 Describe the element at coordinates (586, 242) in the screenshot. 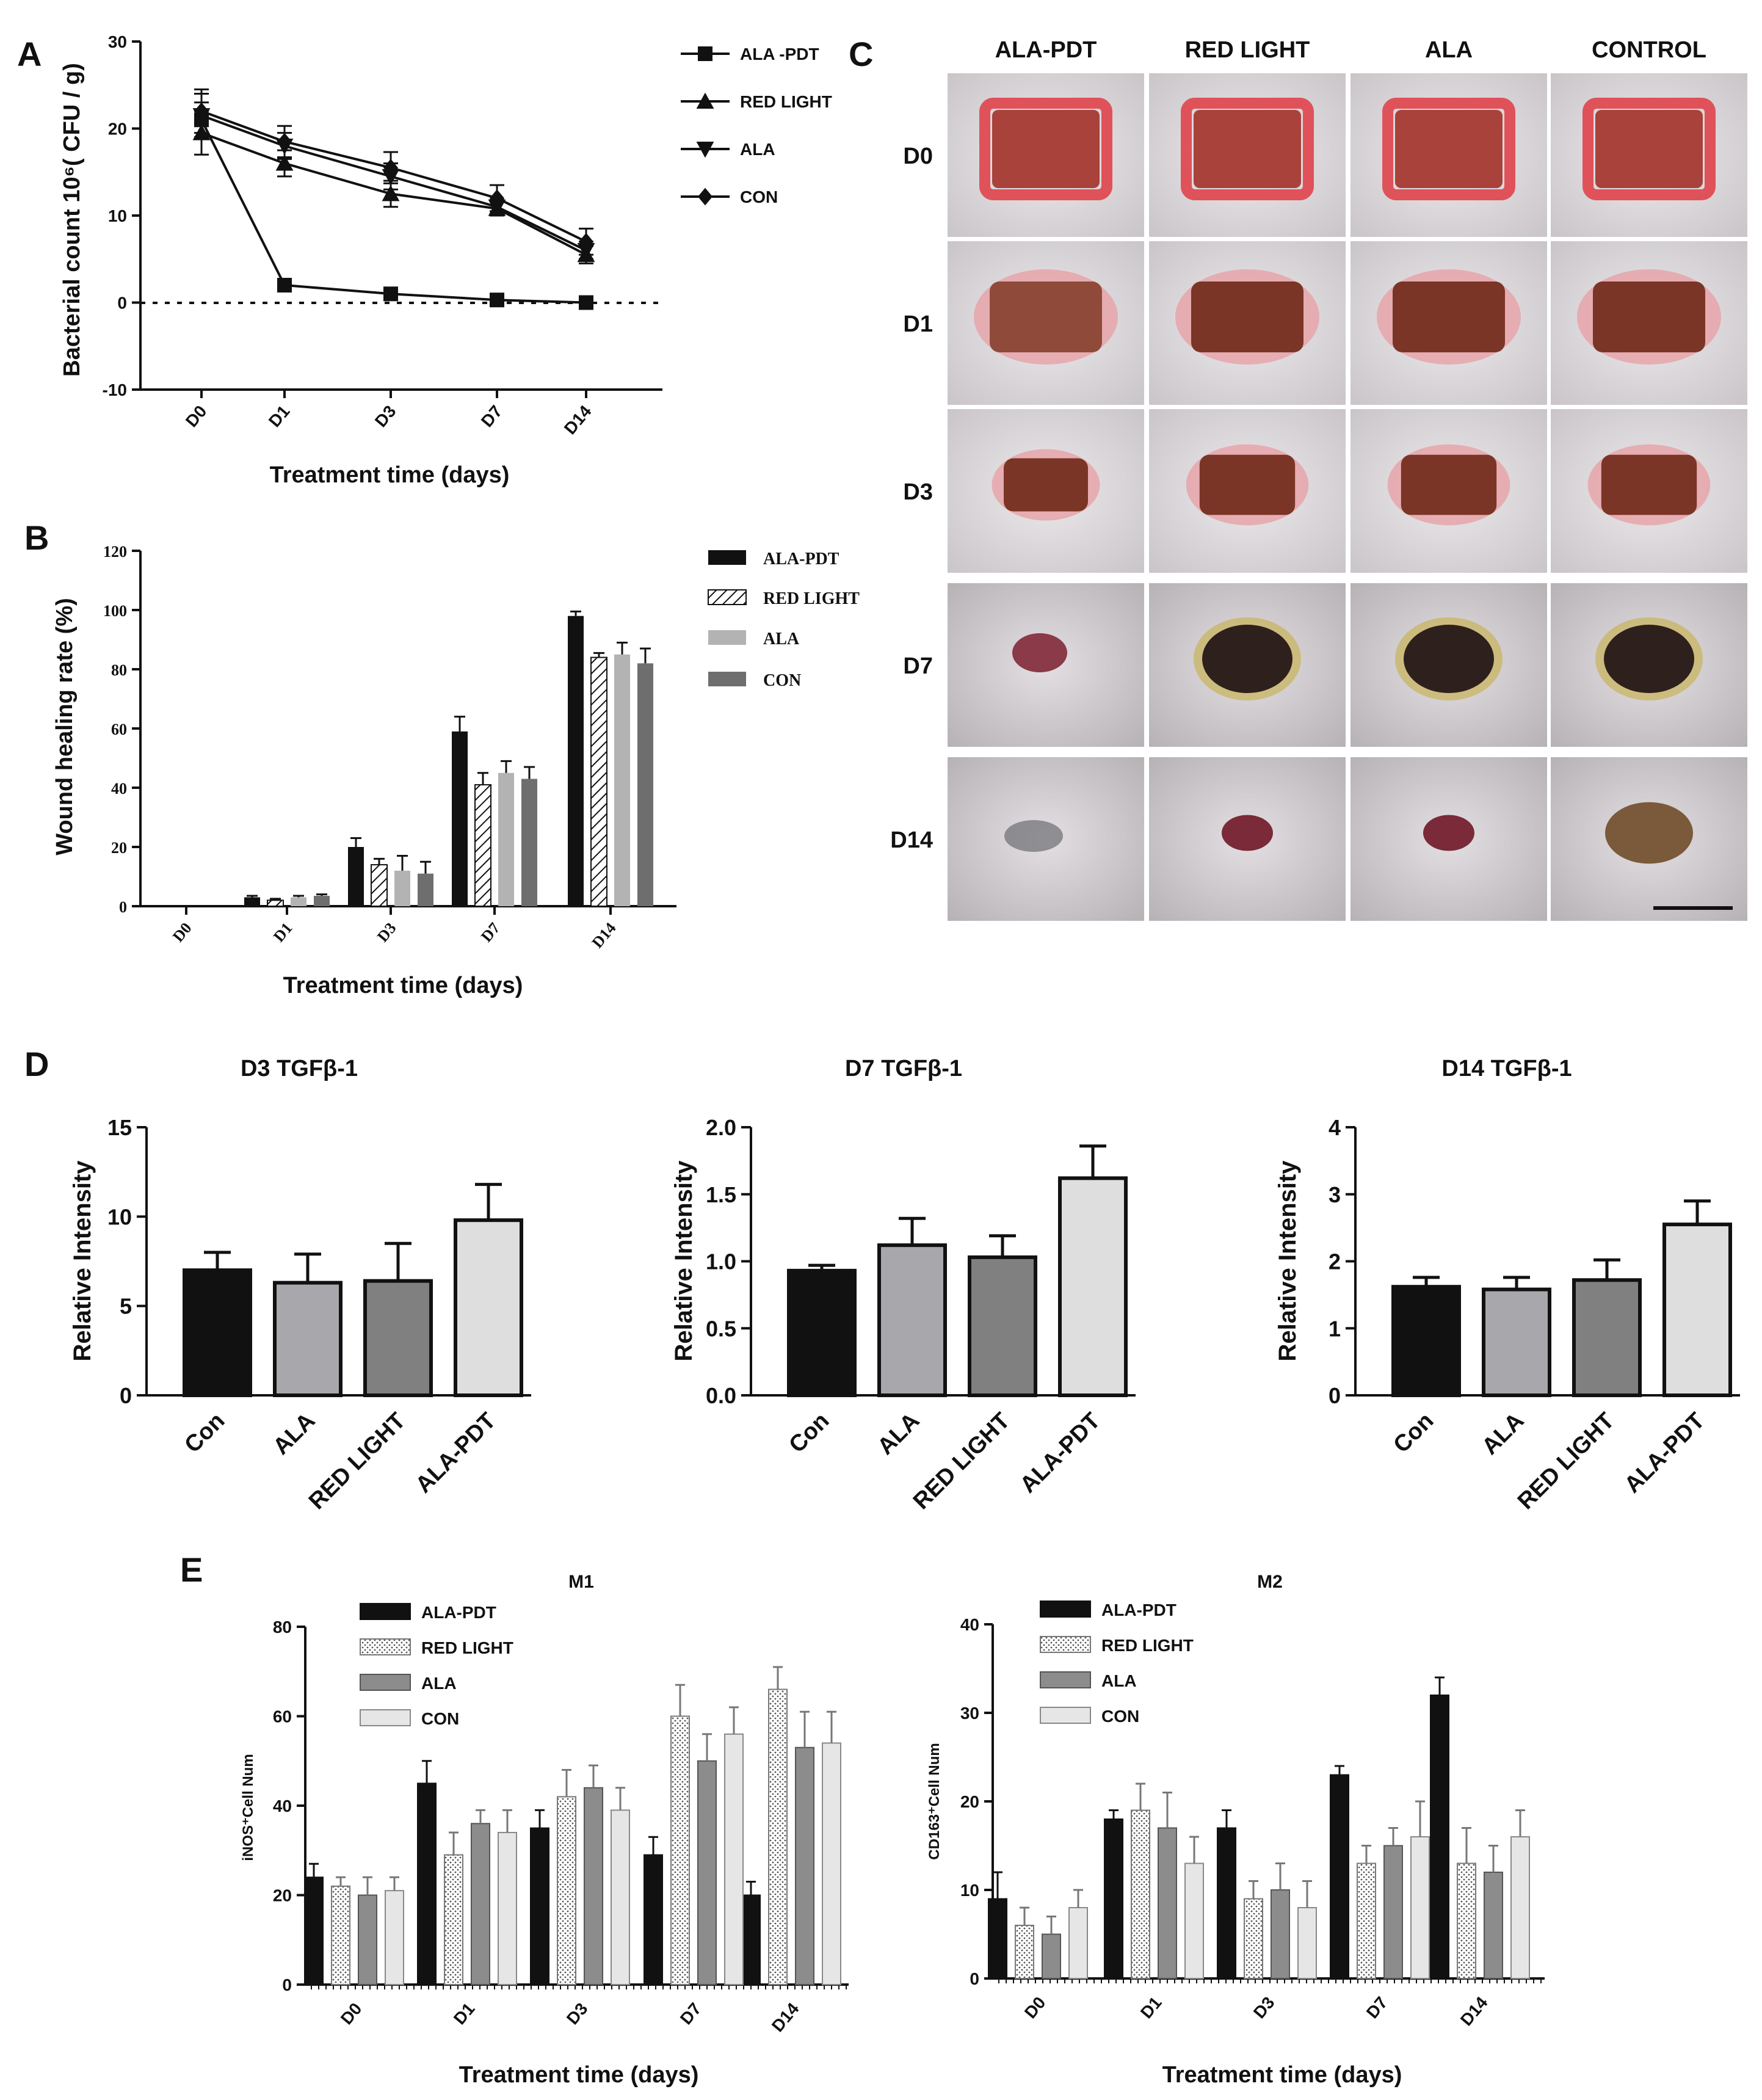

I see `panel-a-series-con-point` at that location.